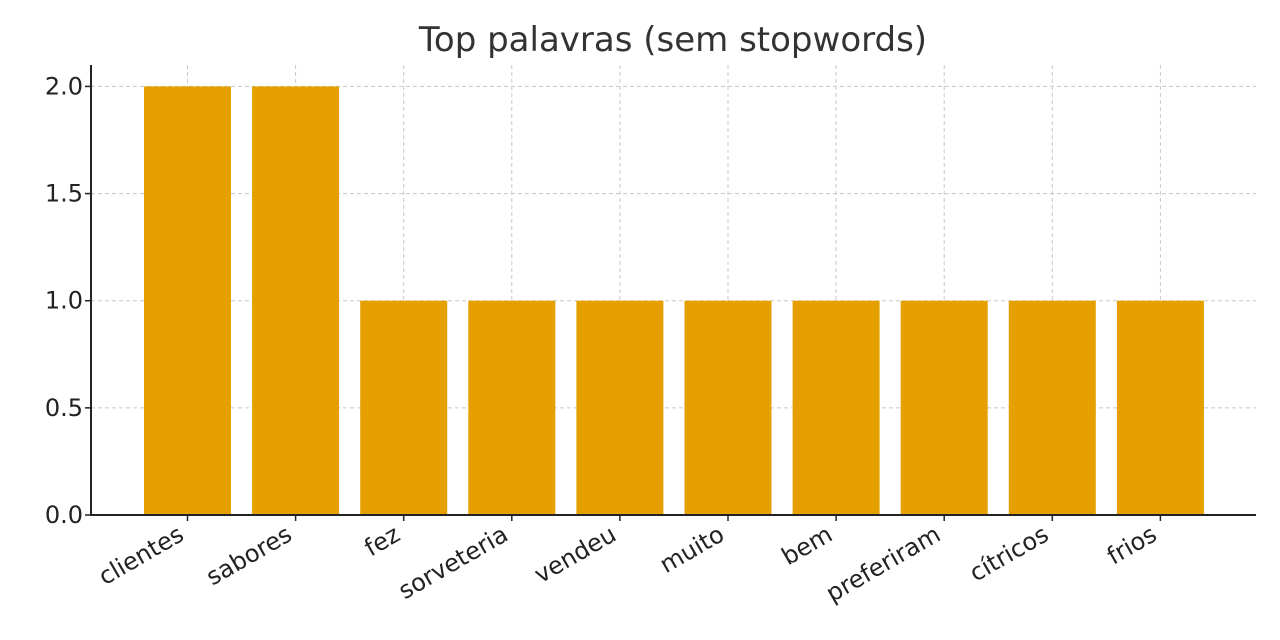 The height and width of the screenshot is (640, 1280). What do you see at coordinates (64, 301) in the screenshot?
I see `y-tick-label: 1.0` at bounding box center [64, 301].